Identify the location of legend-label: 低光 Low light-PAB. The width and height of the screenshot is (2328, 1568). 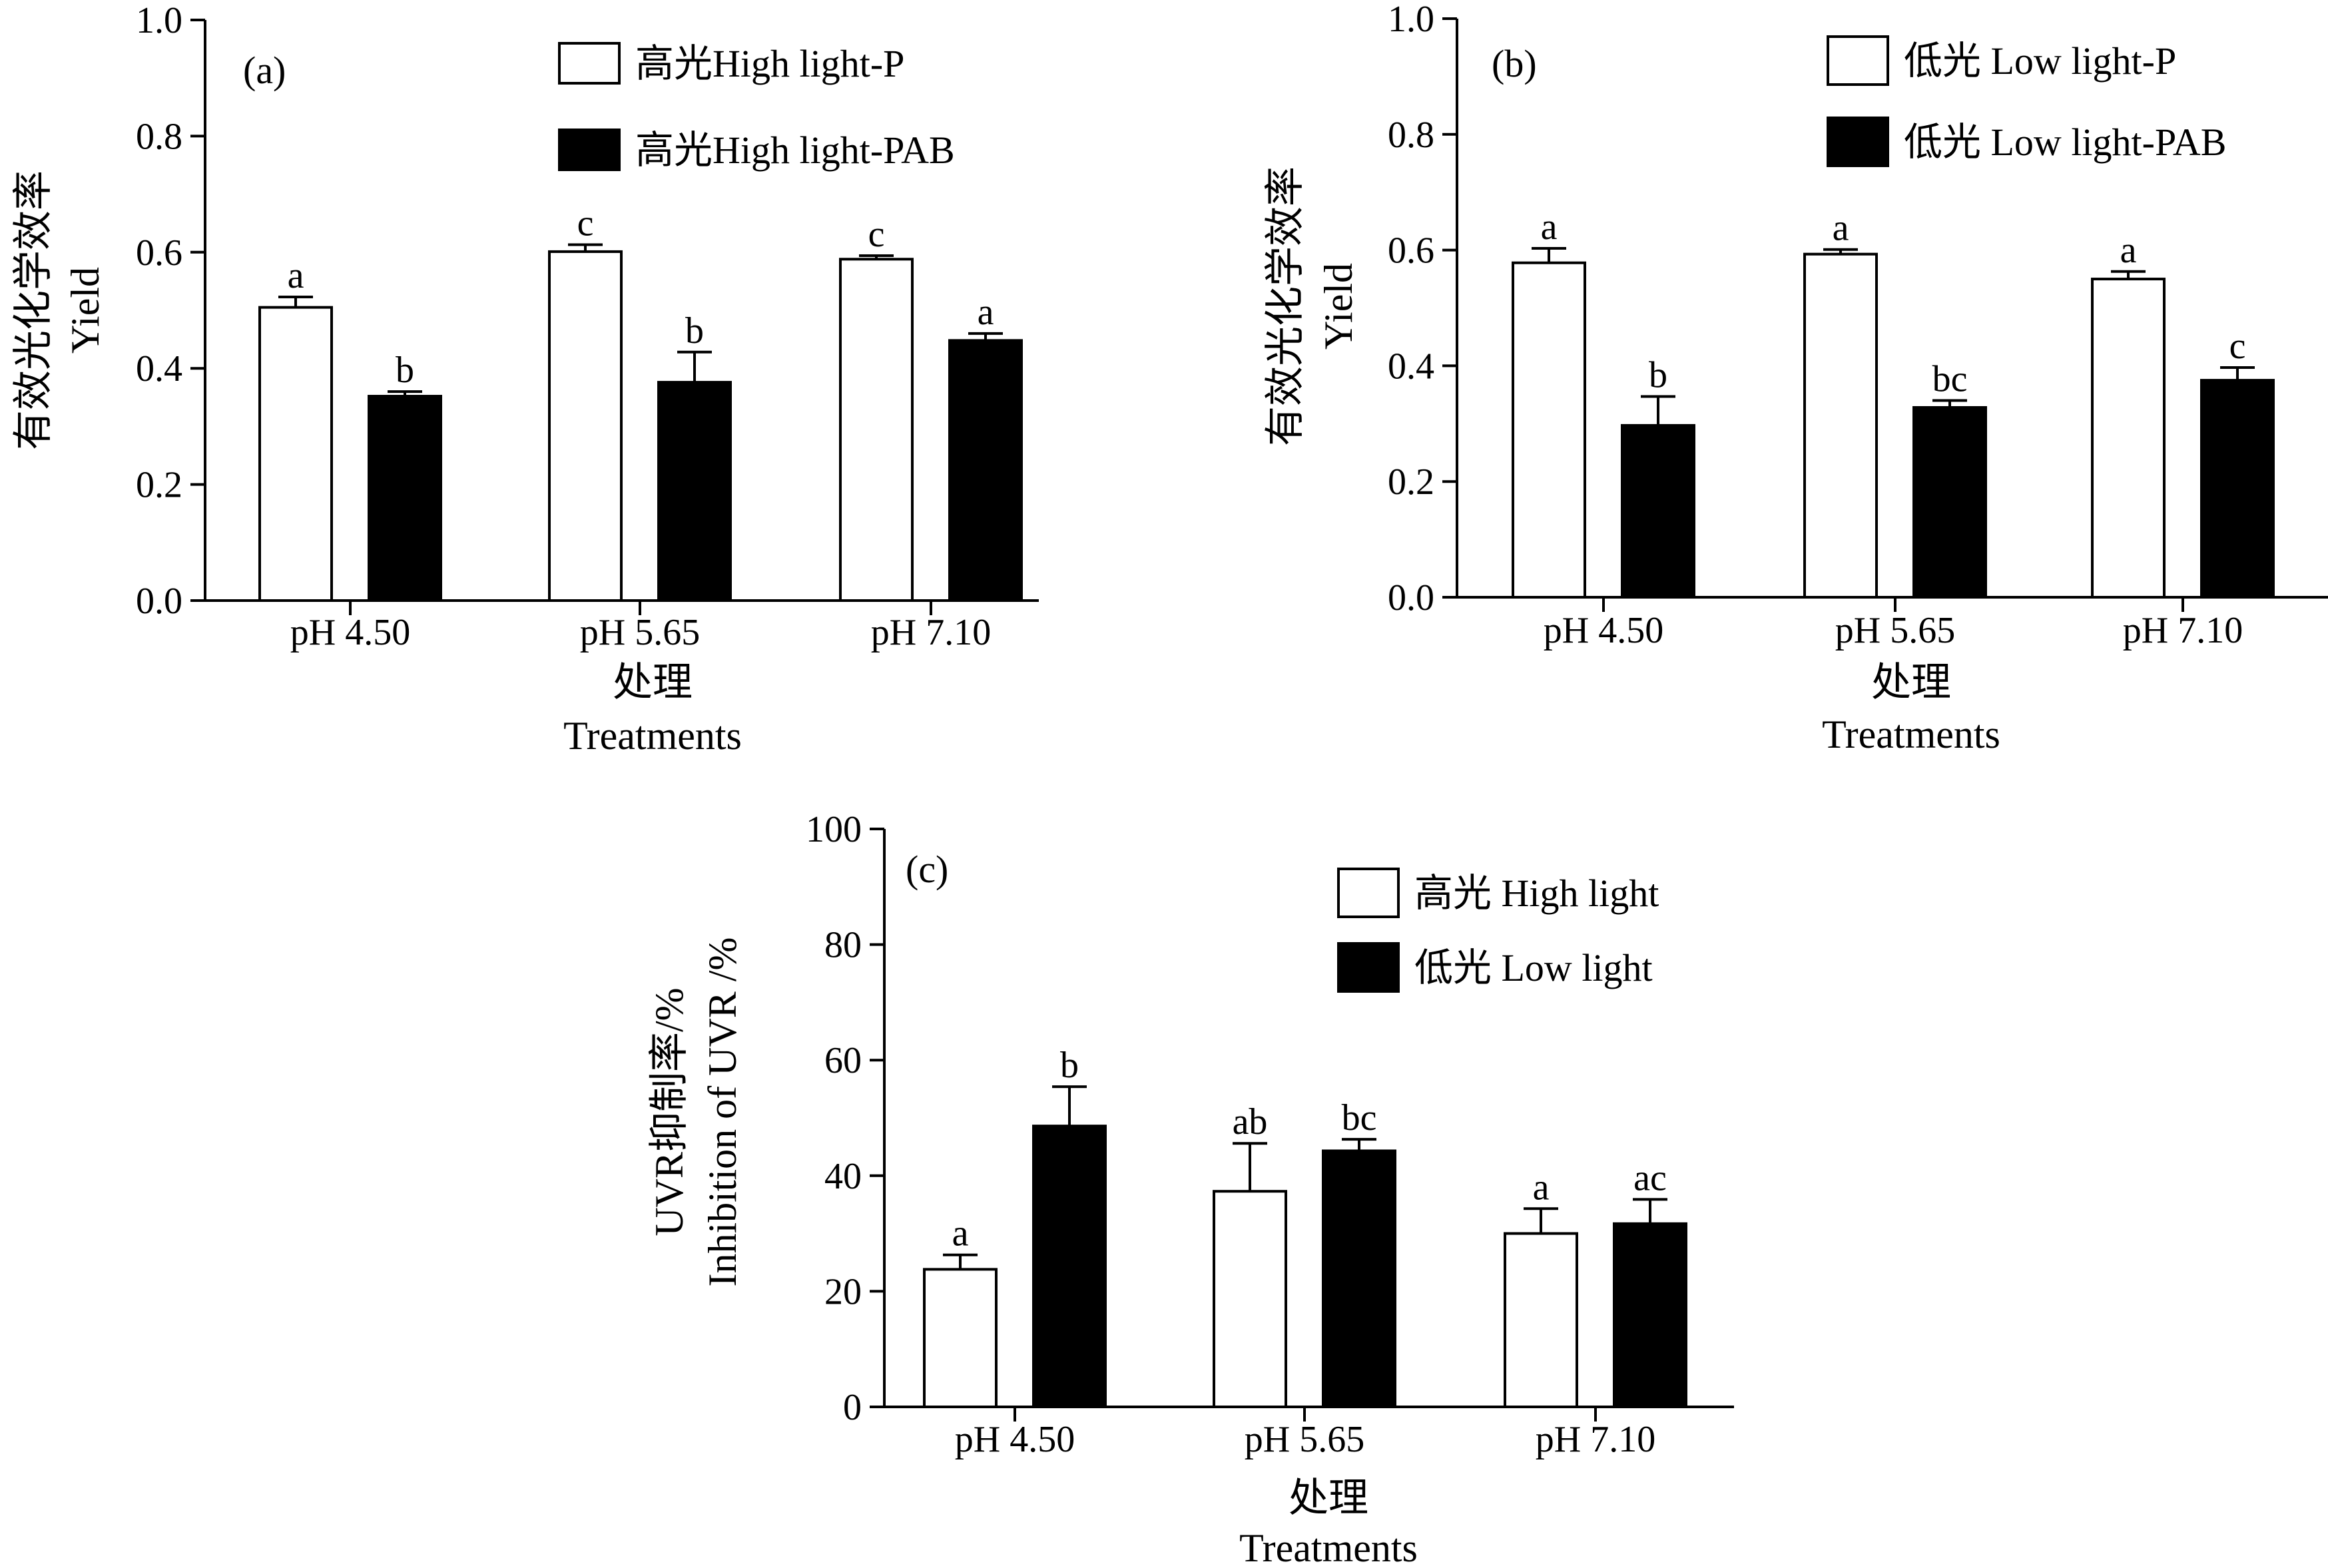
(2065, 142).